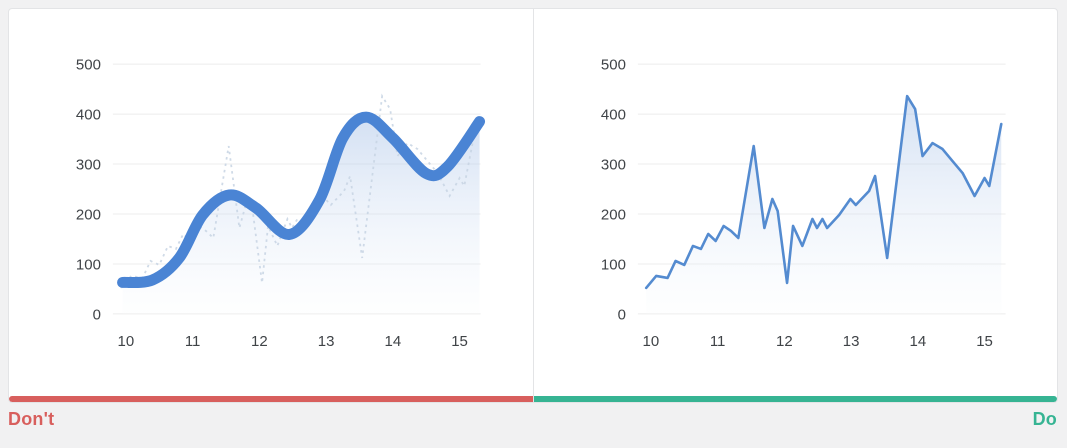 This screenshot has height=448, width=1067. I want to click on dont-label: Don't, so click(31, 419).